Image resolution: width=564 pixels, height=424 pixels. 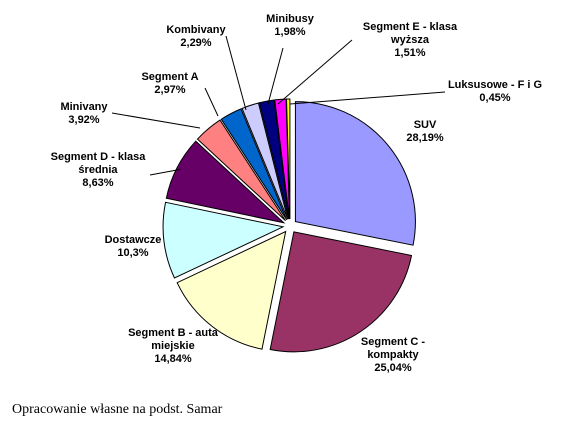 I want to click on leader-line-luksusowe, so click(x=367, y=98).